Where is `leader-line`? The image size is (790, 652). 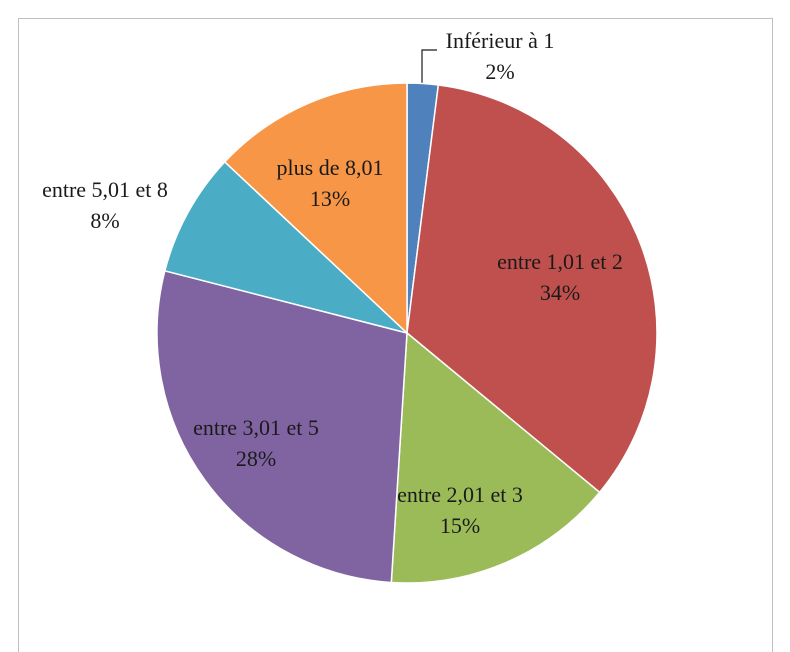
leader-line is located at coordinates (429, 66).